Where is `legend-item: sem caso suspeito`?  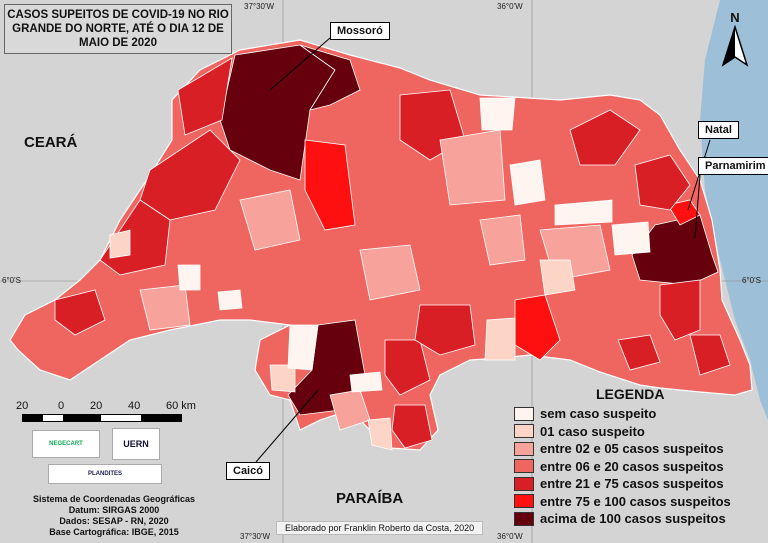 legend-item: sem caso suspeito is located at coordinates (622, 414).